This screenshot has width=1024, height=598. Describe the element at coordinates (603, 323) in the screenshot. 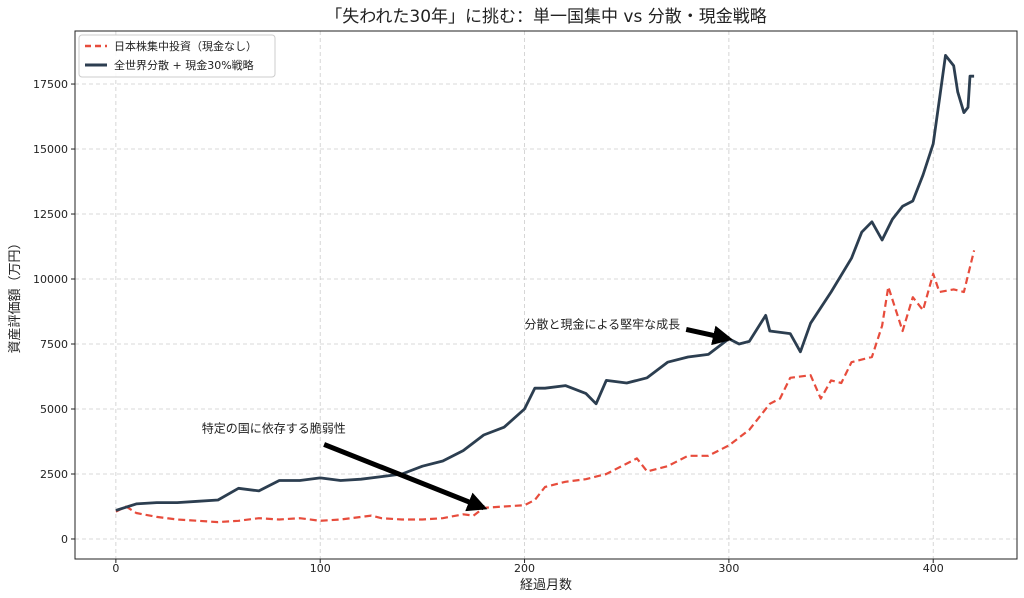

I see `annotation-text: 分散と現金による堅牢な成長` at that location.